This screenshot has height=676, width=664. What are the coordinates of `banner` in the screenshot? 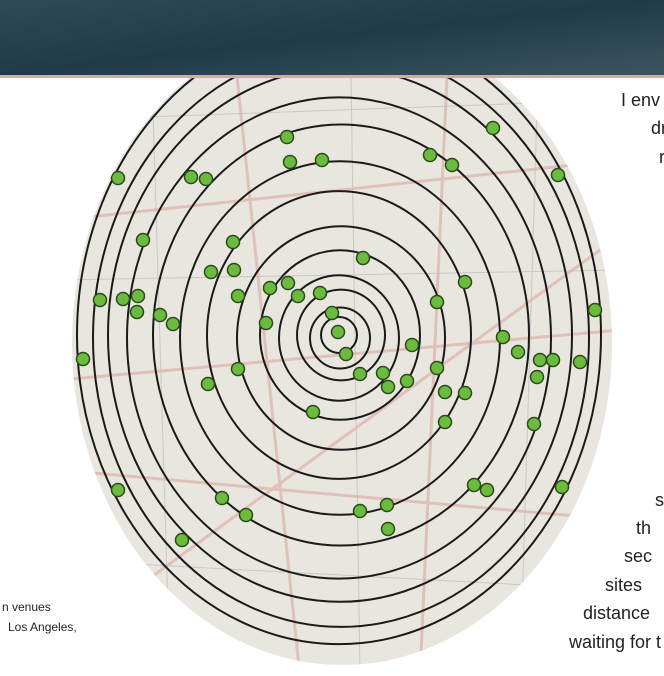 It's located at (332, 37).